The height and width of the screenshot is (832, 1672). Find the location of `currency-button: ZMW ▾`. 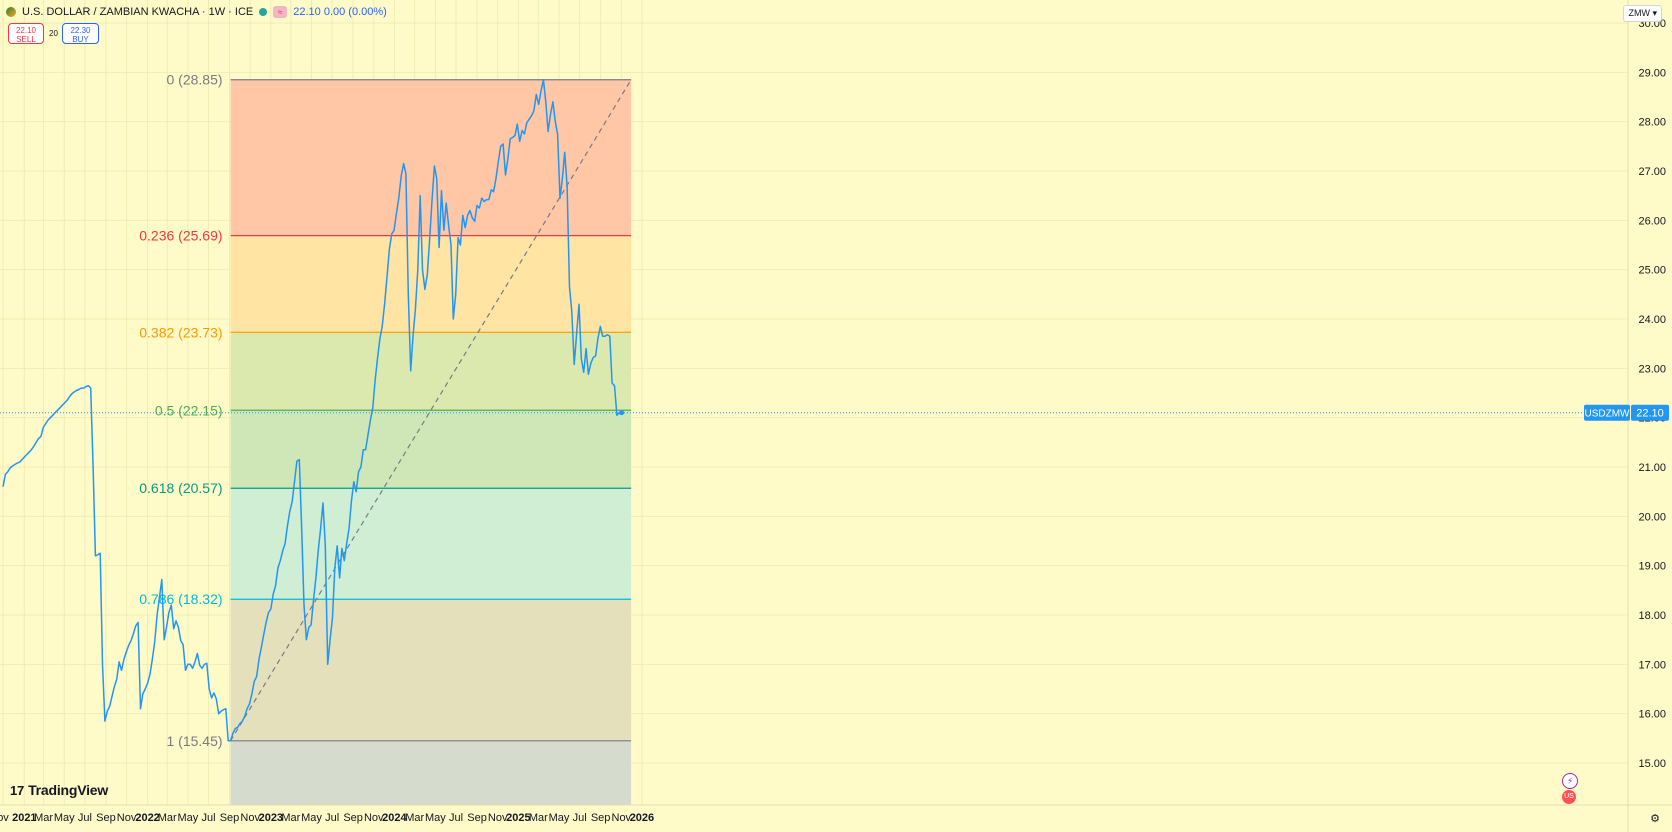

currency-button: ZMW ▾ is located at coordinates (1642, 13).